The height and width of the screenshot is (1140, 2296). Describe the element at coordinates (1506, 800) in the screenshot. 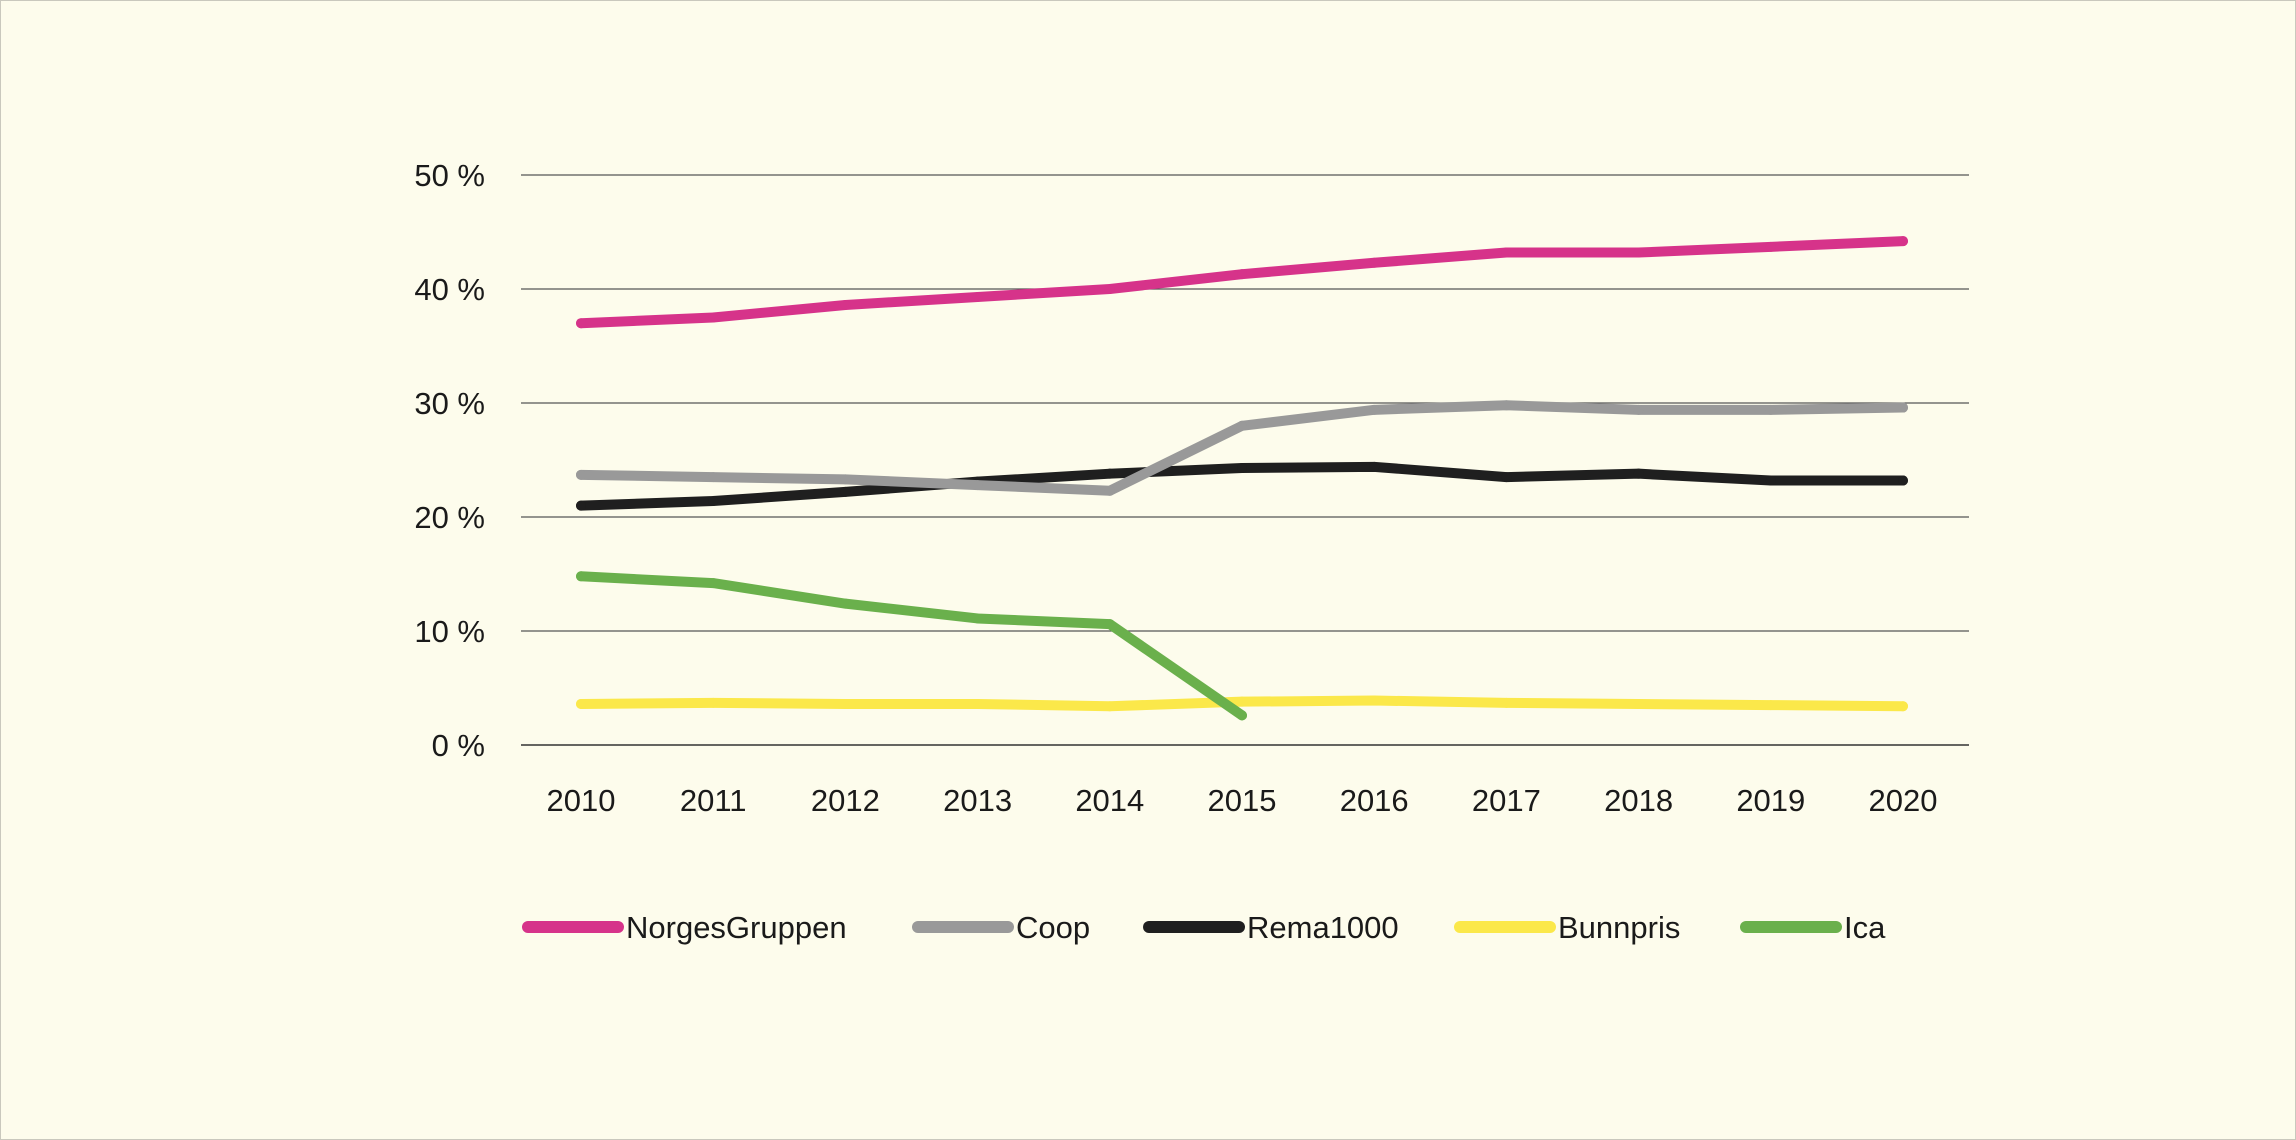

I see `x-tick-label: 2017` at that location.